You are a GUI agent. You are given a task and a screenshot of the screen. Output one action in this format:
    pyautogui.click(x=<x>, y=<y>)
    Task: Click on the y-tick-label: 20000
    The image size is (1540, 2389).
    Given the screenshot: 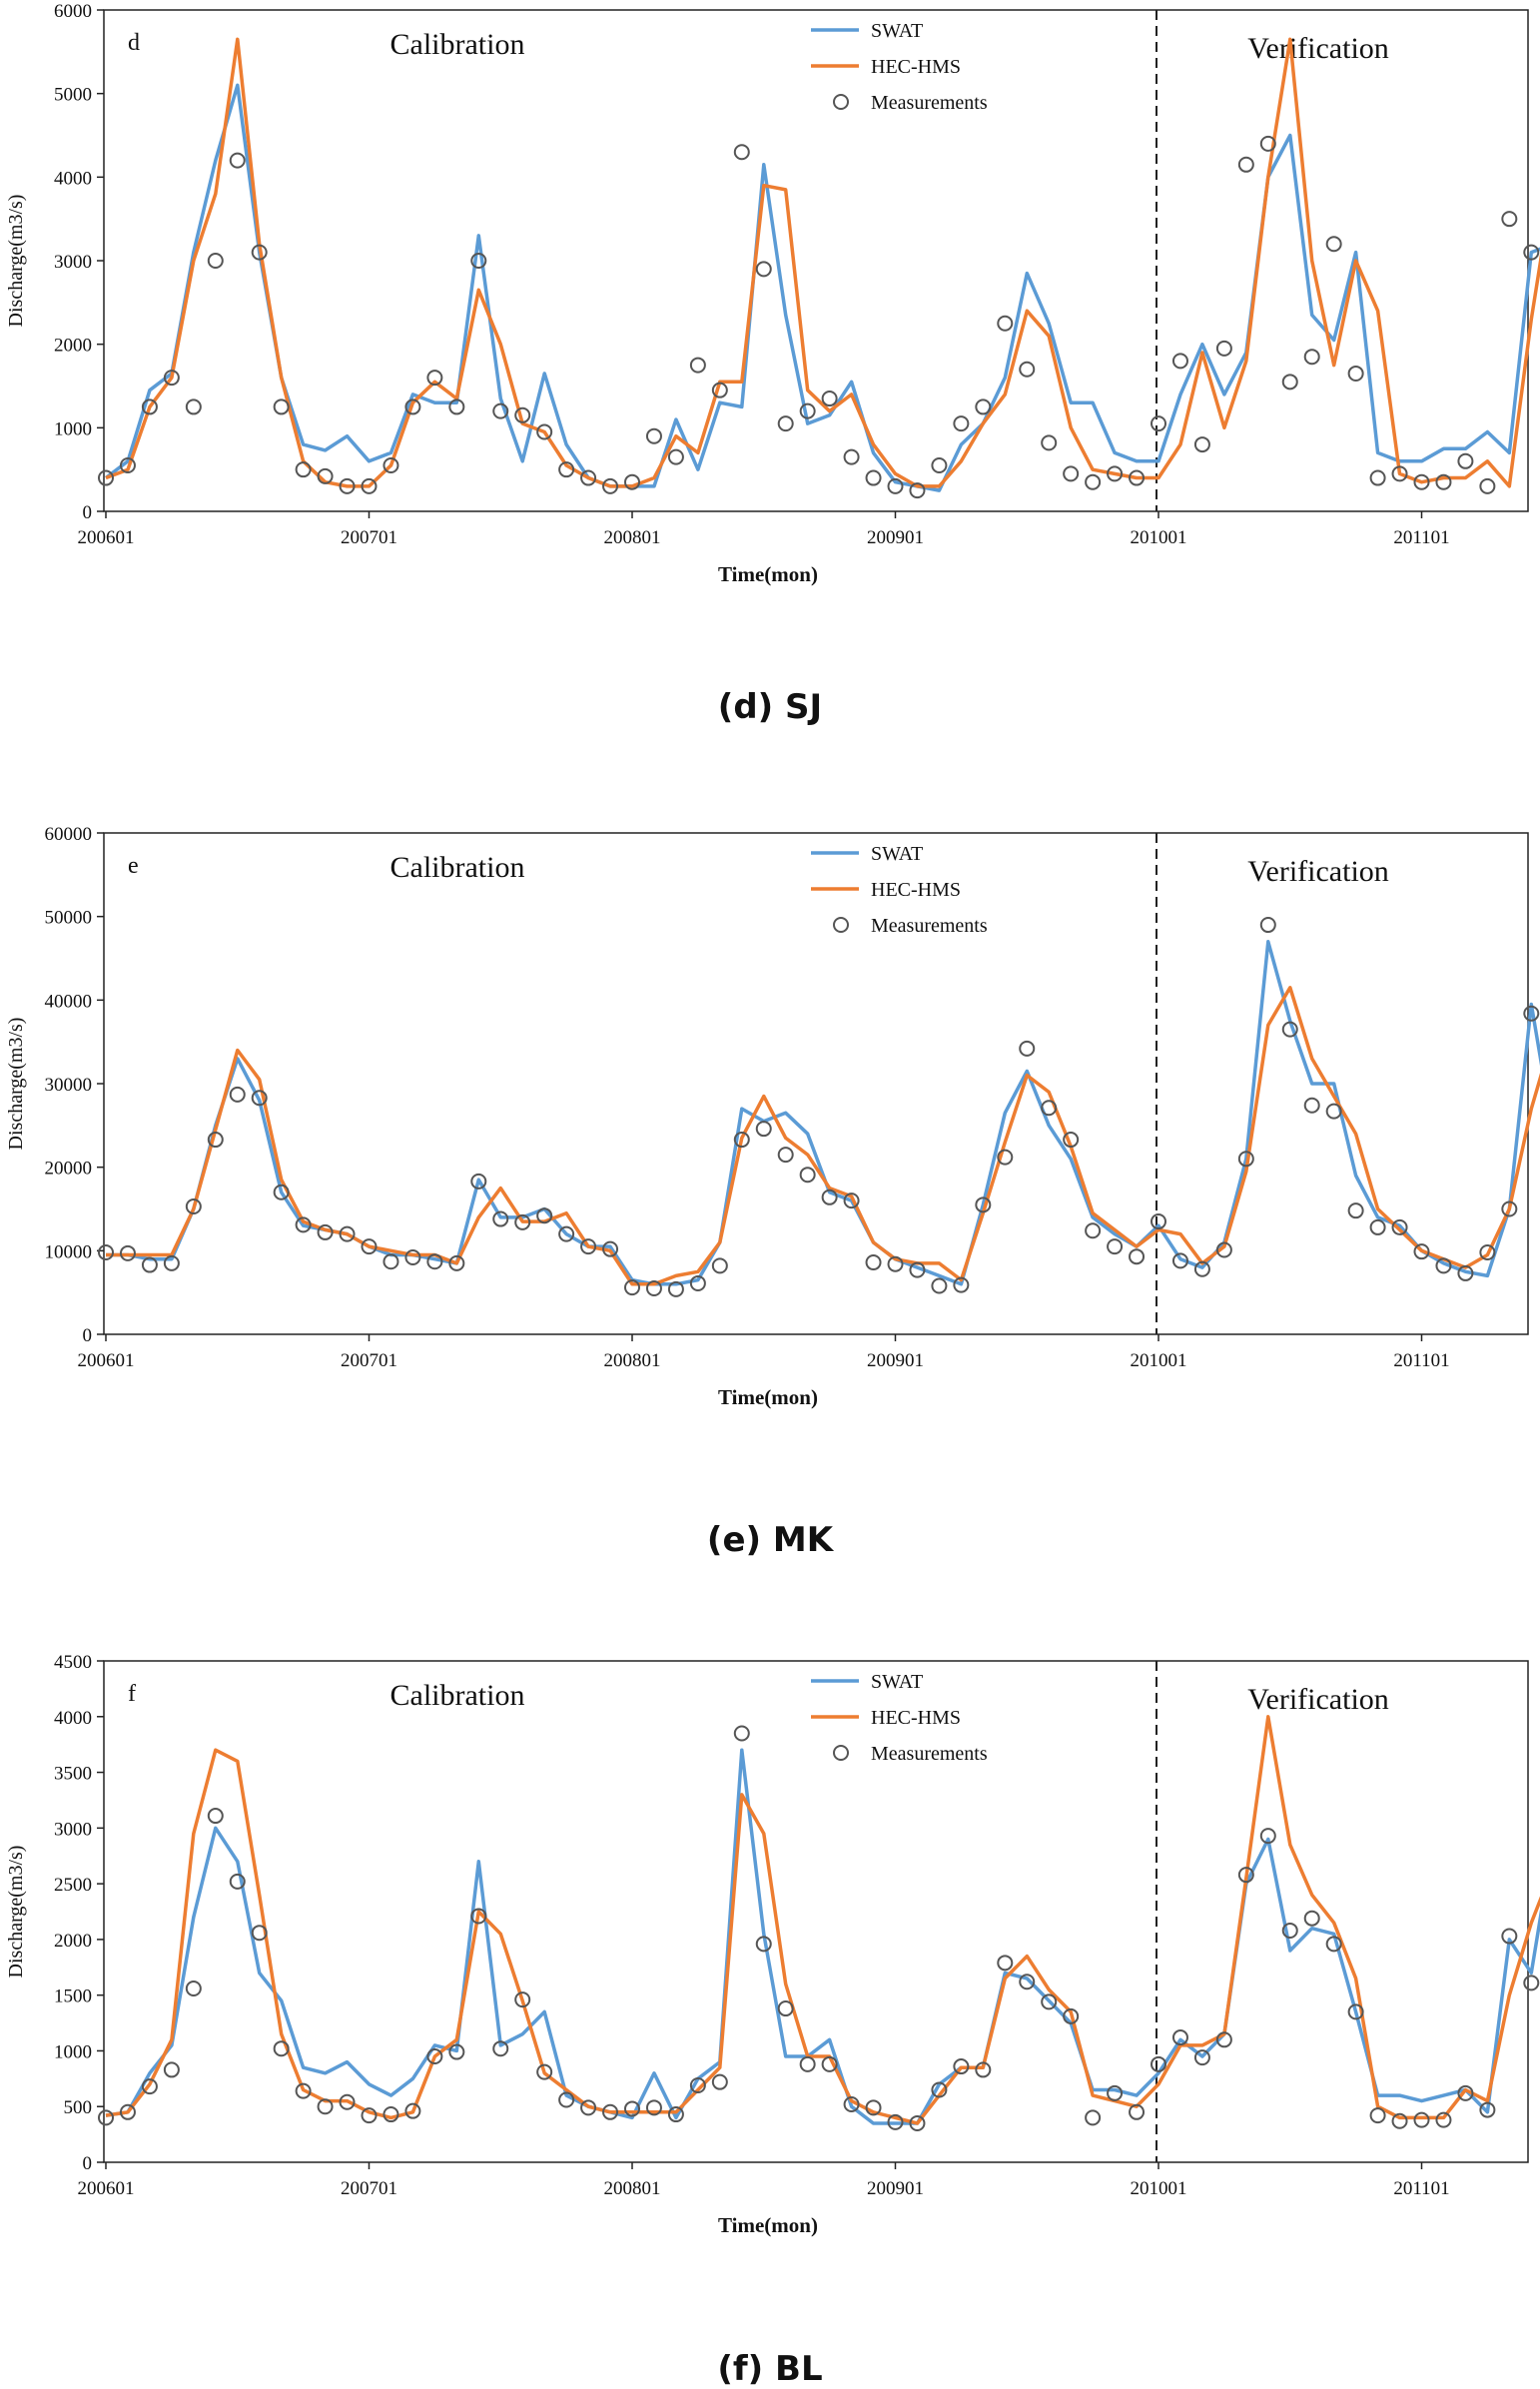 What is the action you would take?
    pyautogui.click(x=69, y=1169)
    